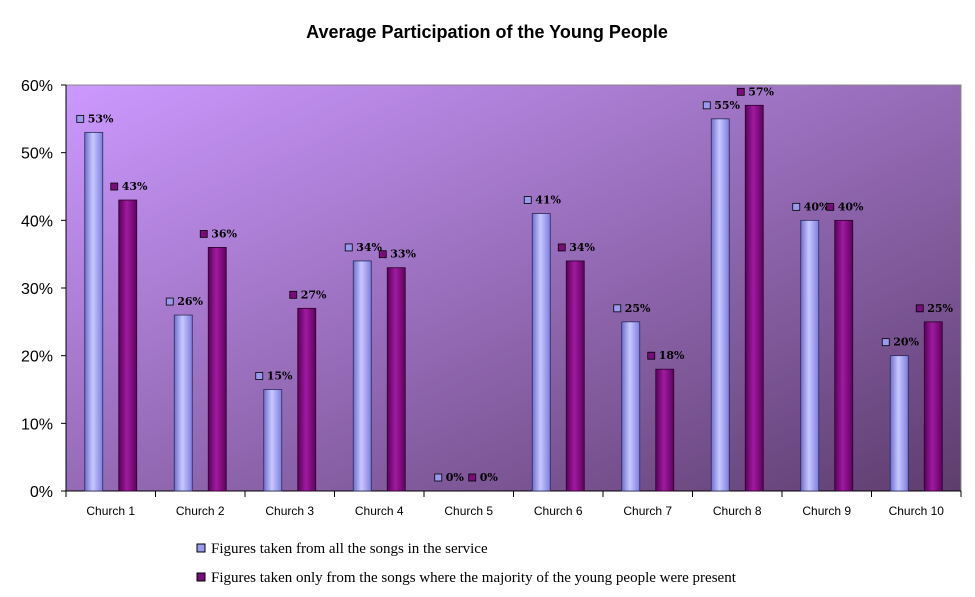 This screenshot has height=597, width=975. What do you see at coordinates (737, 511) in the screenshot?
I see `x-tick-label: Church 8` at bounding box center [737, 511].